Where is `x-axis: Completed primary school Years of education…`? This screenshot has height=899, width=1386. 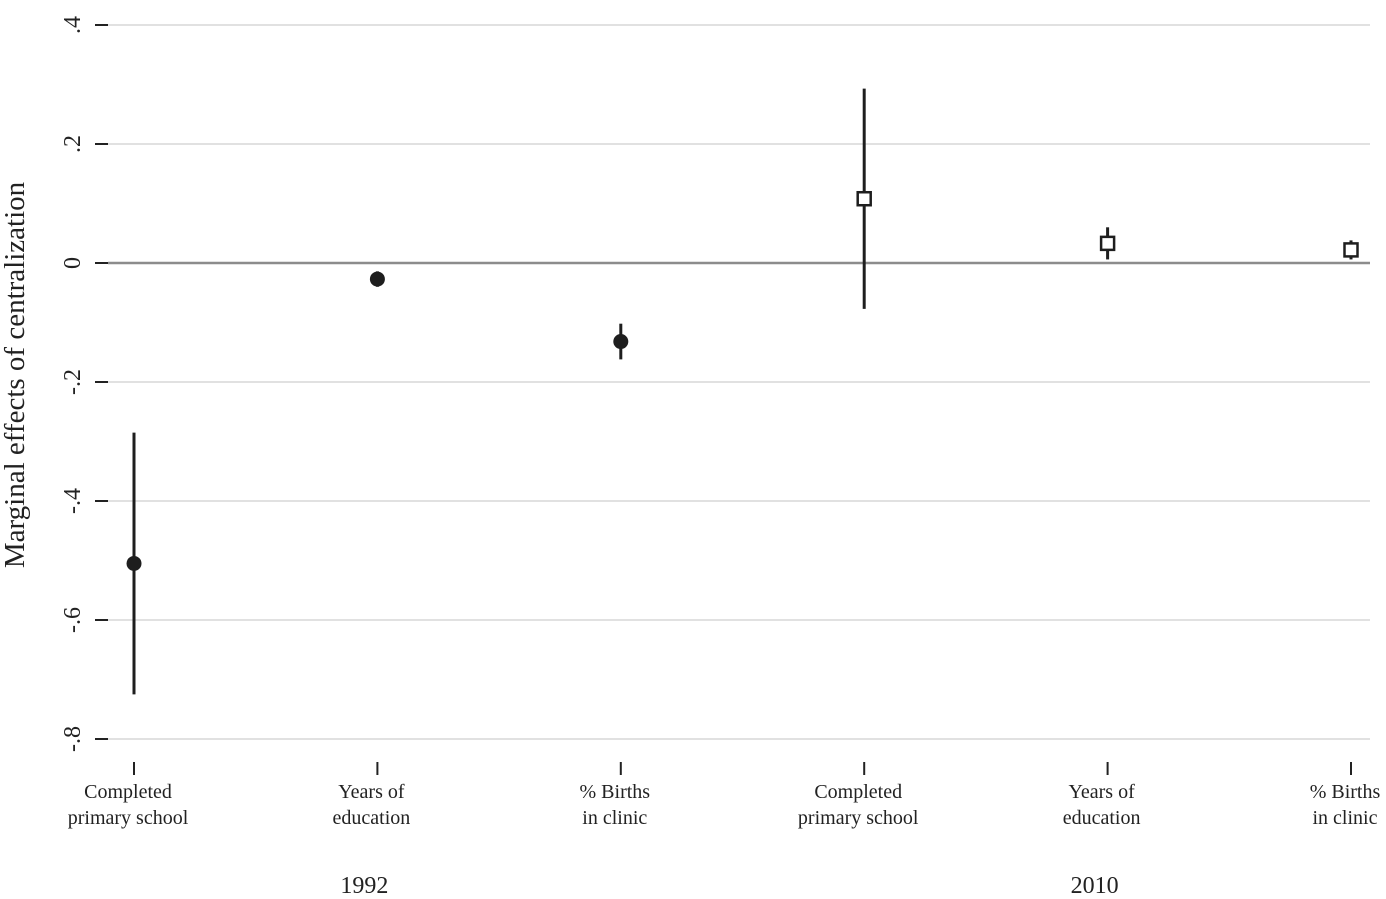 x-axis: Completed primary school Years of education… is located at coordinates (724, 830).